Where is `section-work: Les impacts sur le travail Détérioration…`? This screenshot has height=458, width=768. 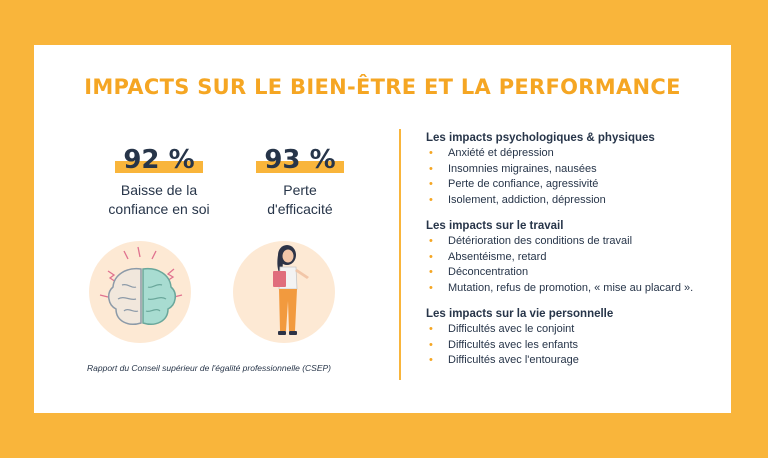
section-work: Les impacts sur le travail Détérioration… is located at coordinates (576, 258).